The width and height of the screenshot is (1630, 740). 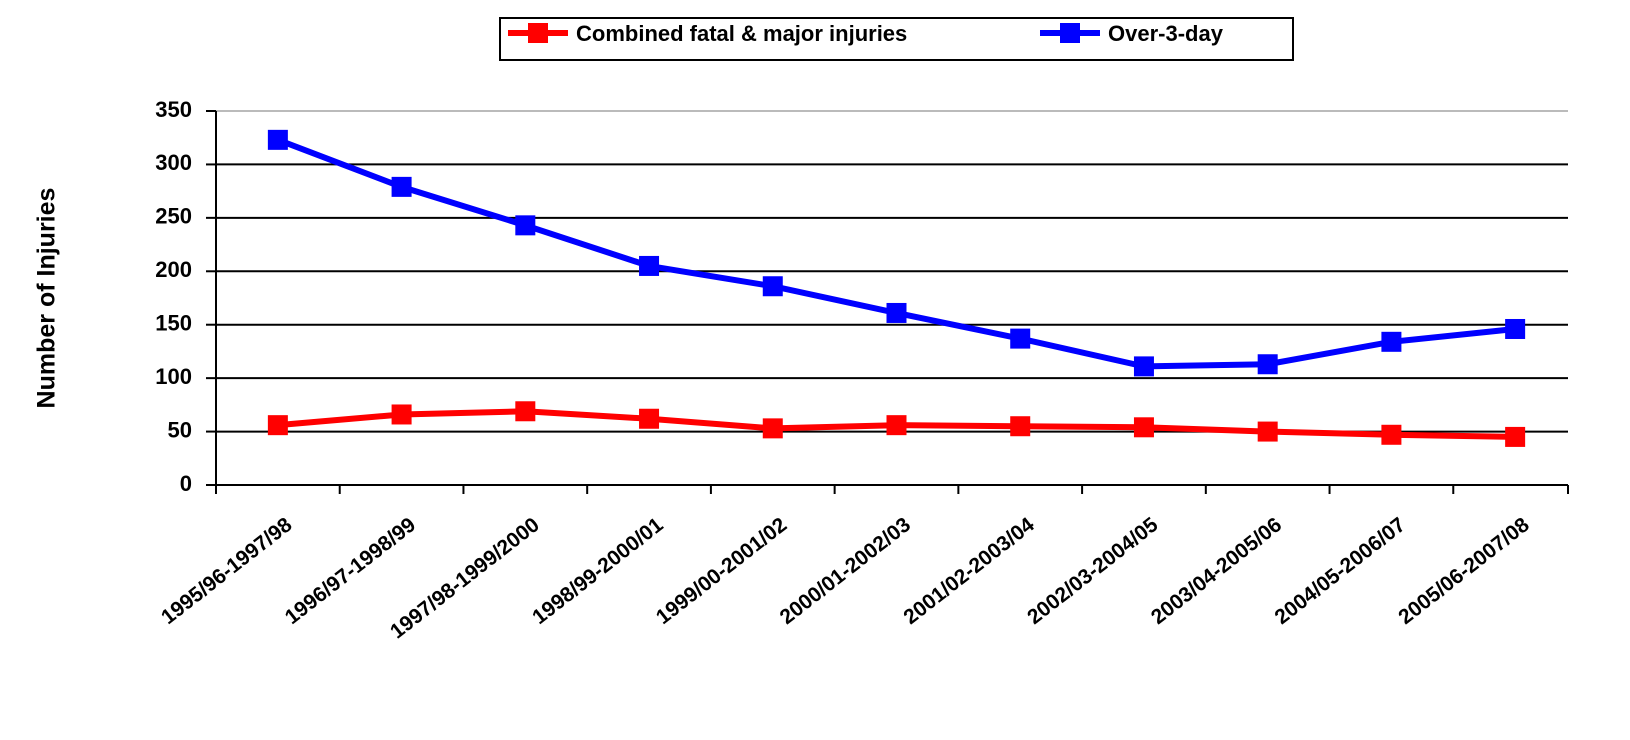 What do you see at coordinates (173, 109) in the screenshot?
I see `y-tick-label: 350` at bounding box center [173, 109].